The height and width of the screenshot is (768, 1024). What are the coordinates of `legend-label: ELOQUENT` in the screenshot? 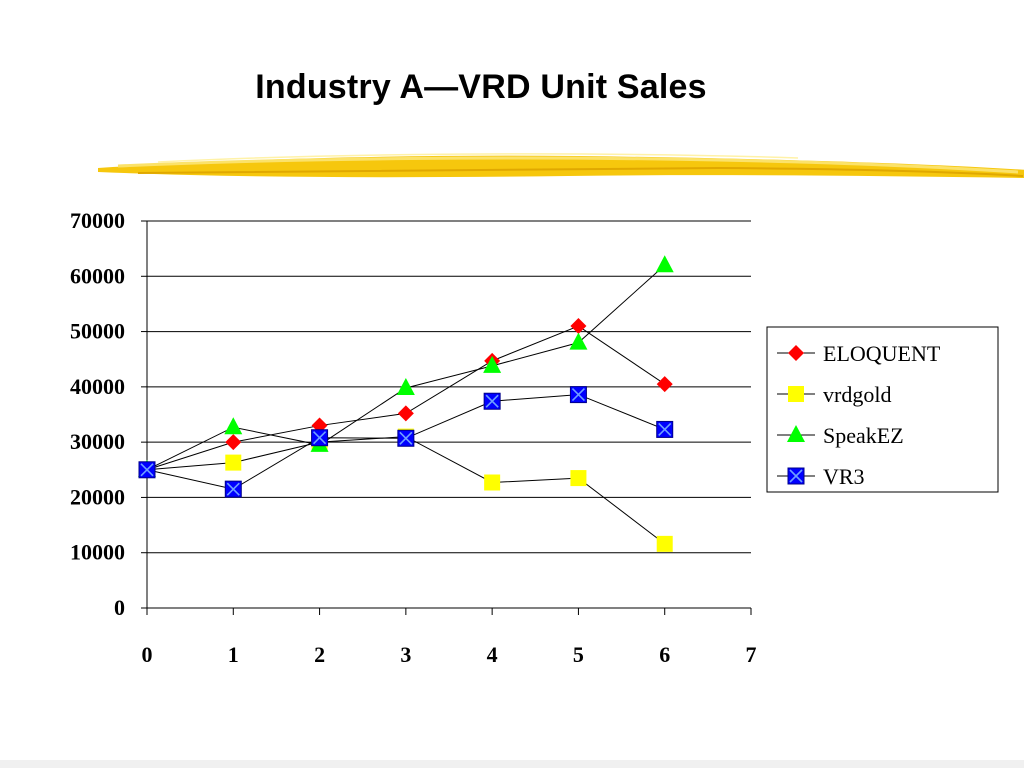 It's located at (882, 353).